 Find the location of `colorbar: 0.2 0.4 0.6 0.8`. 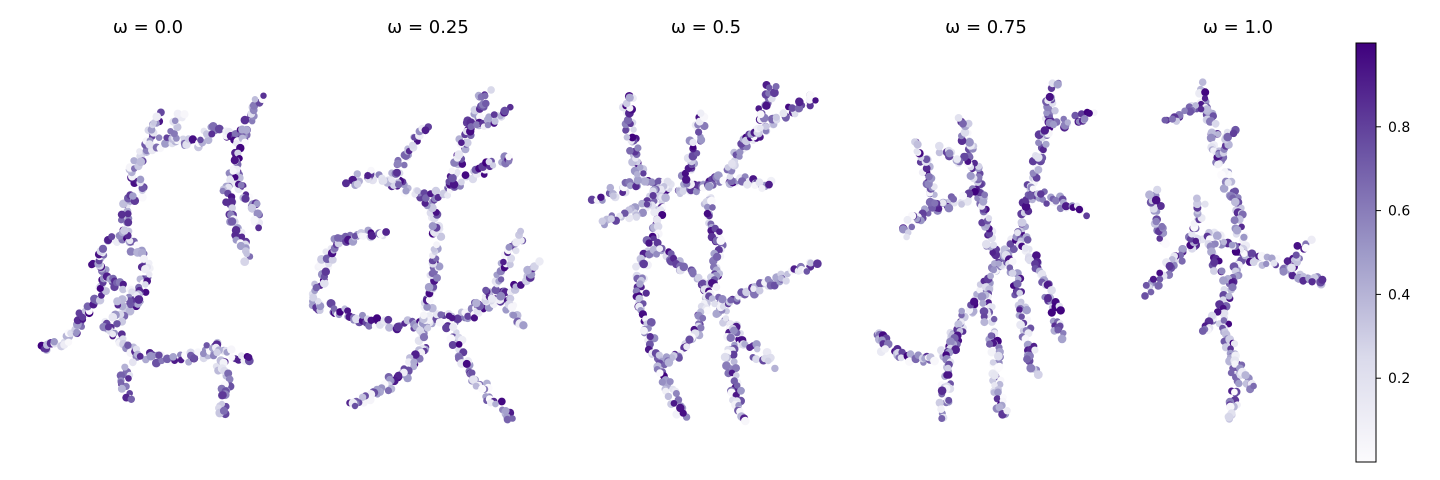

colorbar: 0.2 0.4 0.6 0.8 is located at coordinates (1382, 252).